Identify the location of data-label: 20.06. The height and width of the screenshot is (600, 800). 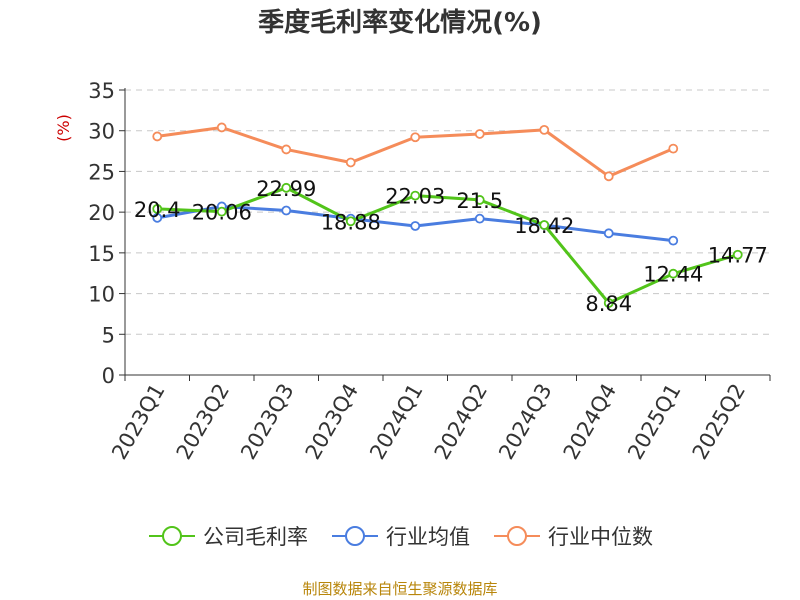
(222, 213).